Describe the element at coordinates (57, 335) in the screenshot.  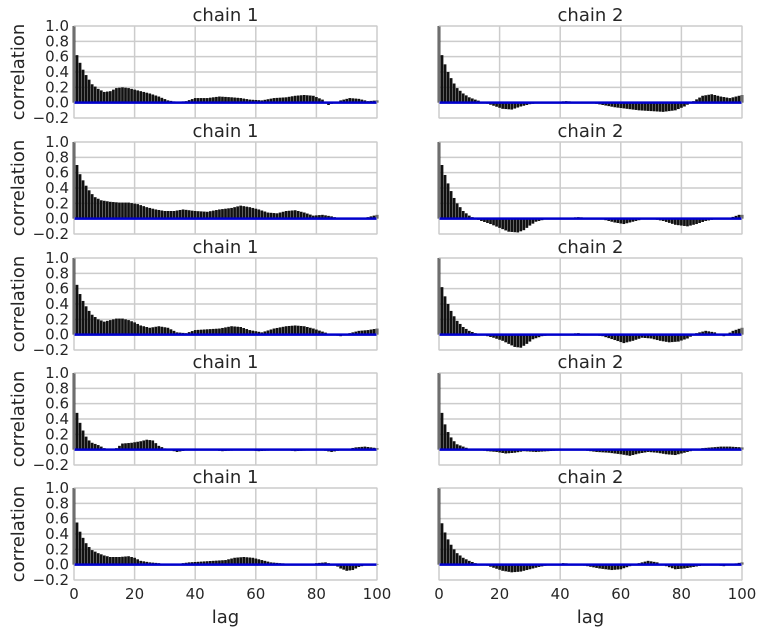
I see `y-tick-label: 0.0` at that location.